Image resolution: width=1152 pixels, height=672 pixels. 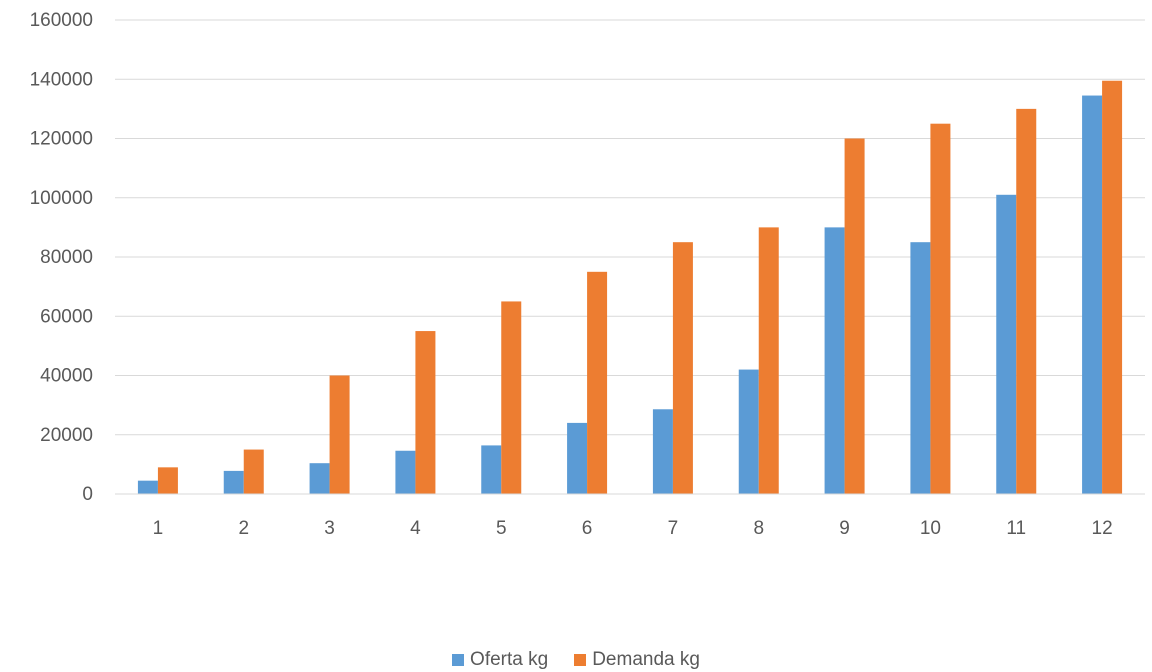 What do you see at coordinates (66, 376) in the screenshot?
I see `y-tick-label: 40000` at bounding box center [66, 376].